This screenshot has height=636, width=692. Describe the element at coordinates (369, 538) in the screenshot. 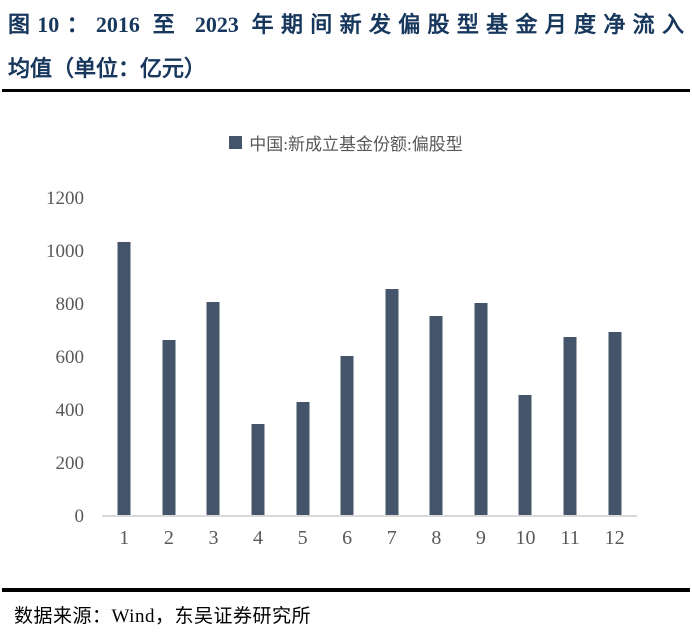

I see `x-axis-tick-labels: 1 2 3 4 5 6 7 8 9 10 11 12` at that location.